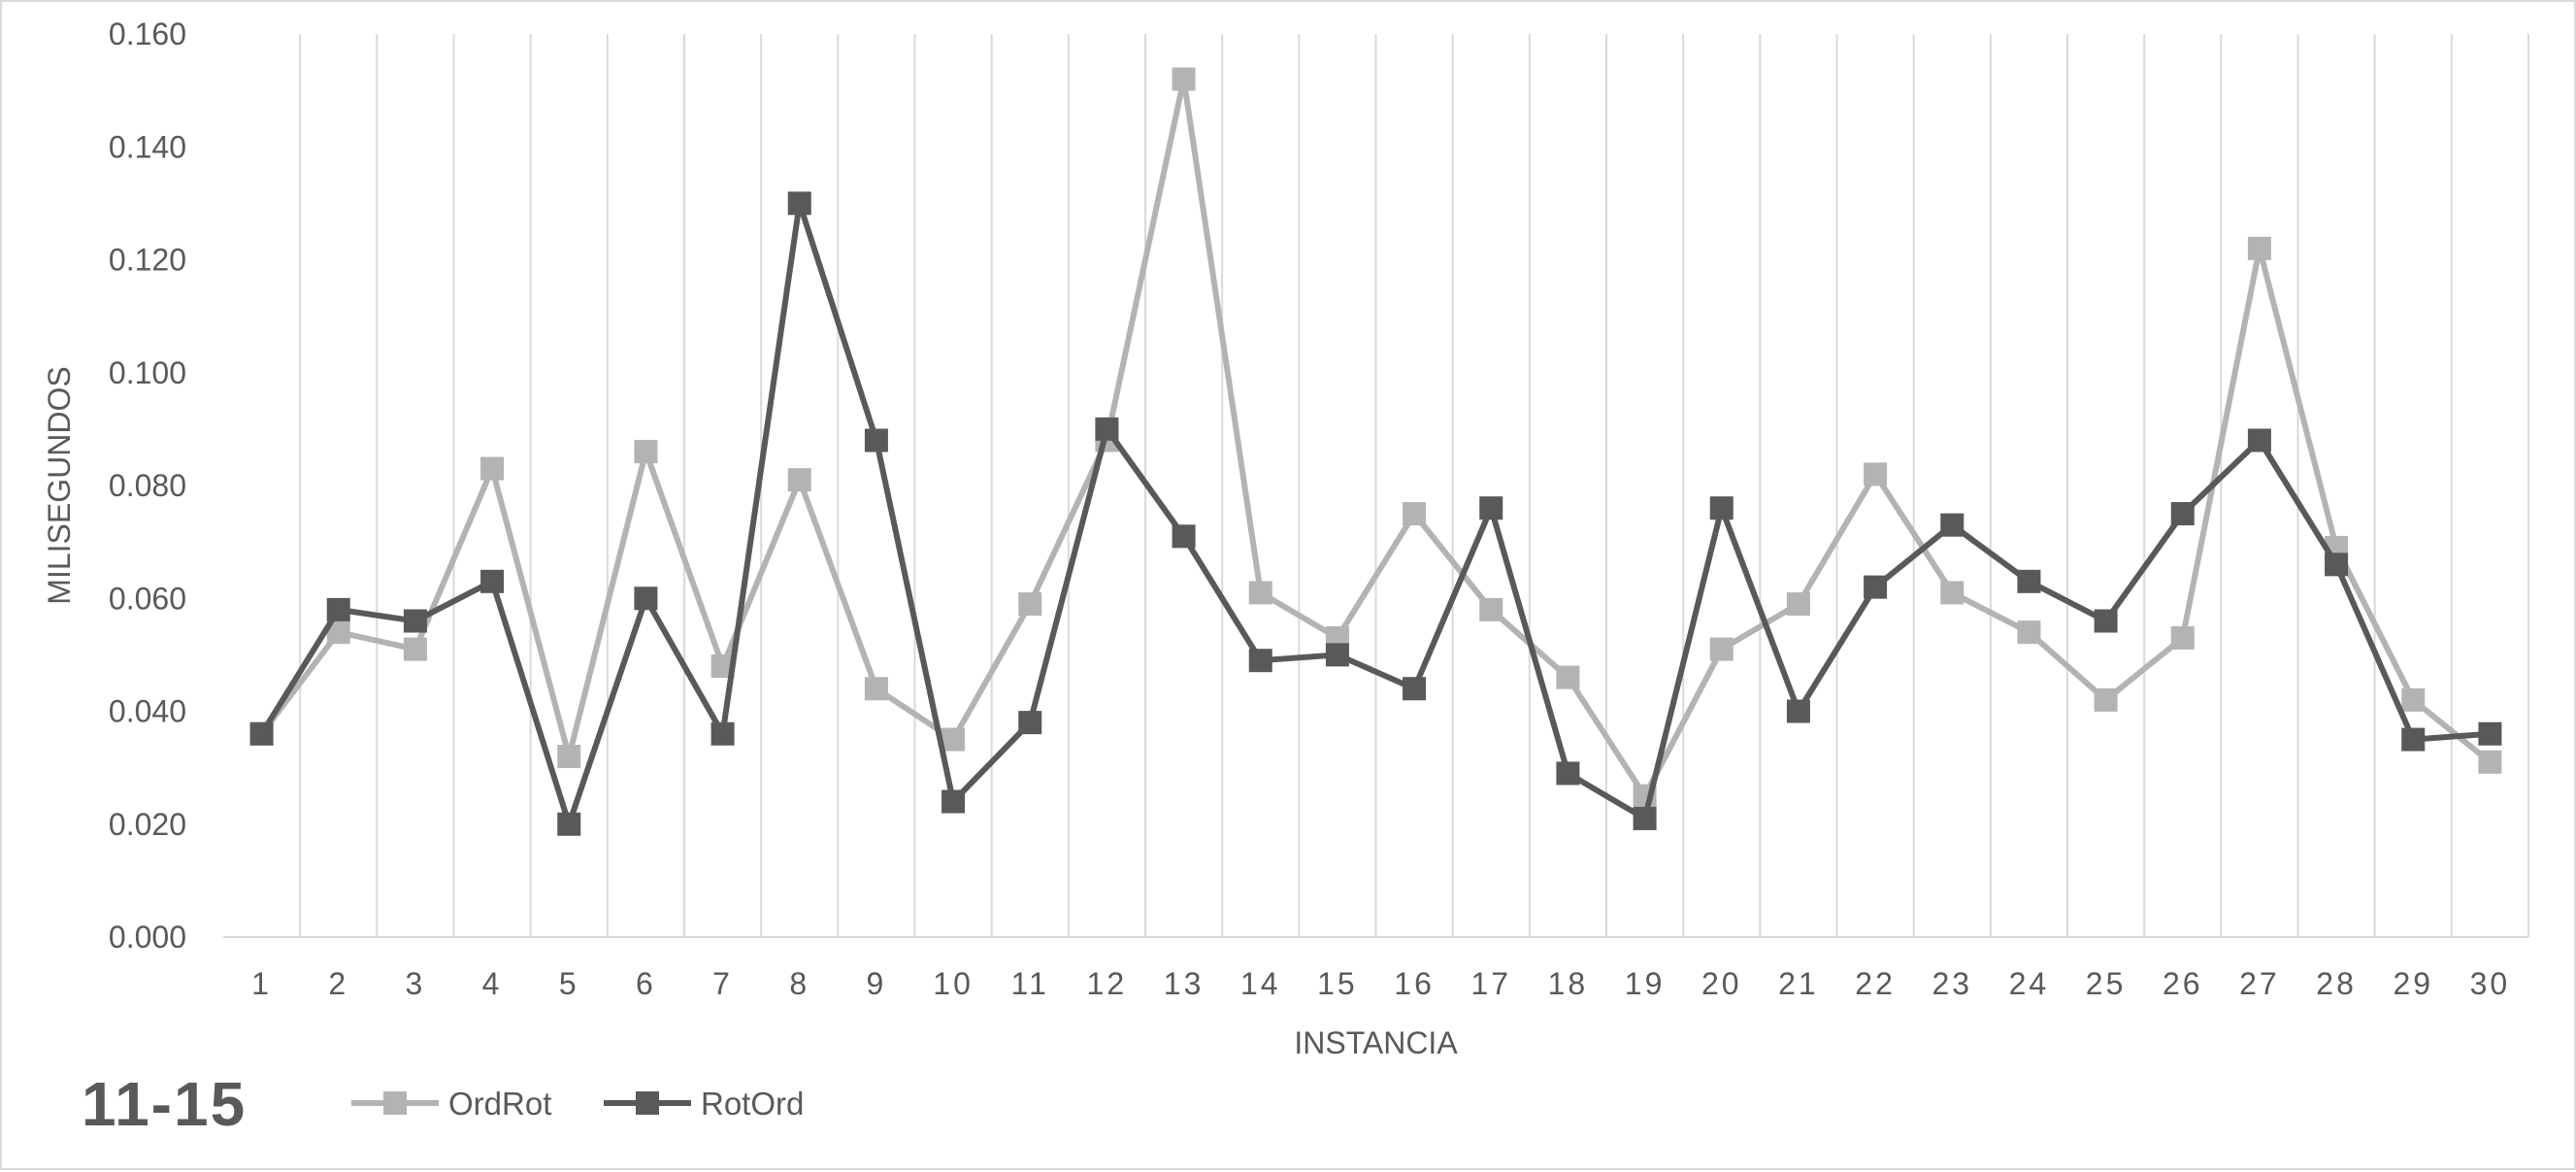 The width and height of the screenshot is (2576, 1172). Describe the element at coordinates (164, 1104) in the screenshot. I see `chart-title: 11-15` at that location.